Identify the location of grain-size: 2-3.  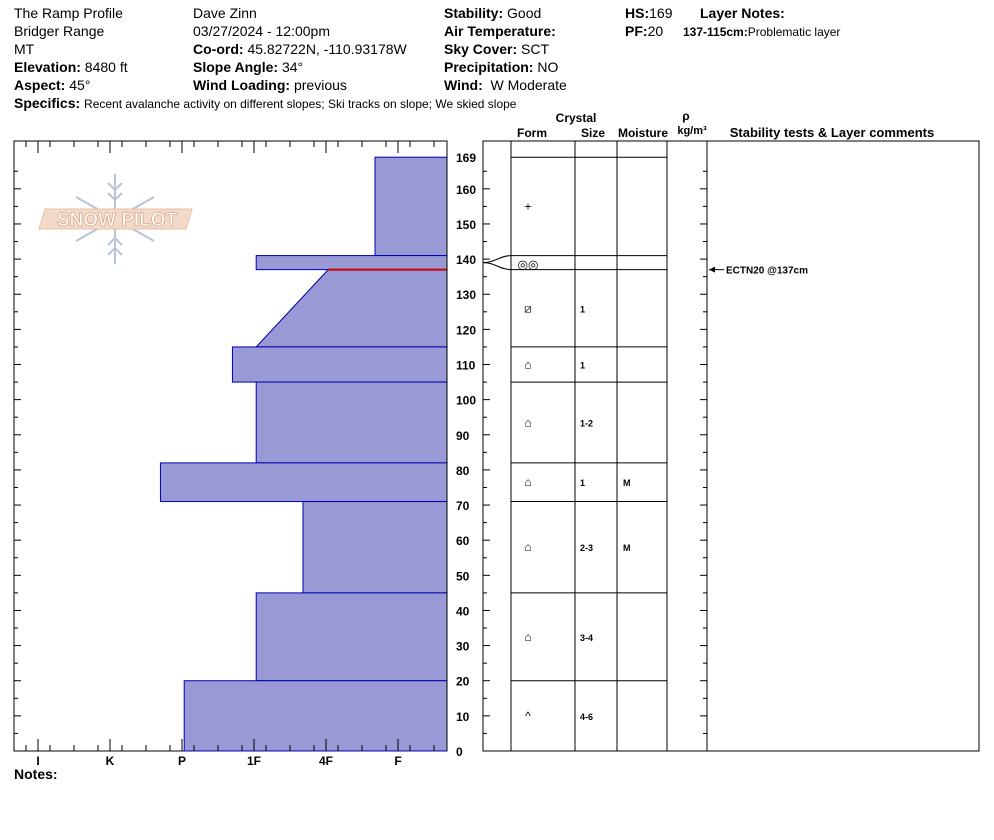
(586, 548).